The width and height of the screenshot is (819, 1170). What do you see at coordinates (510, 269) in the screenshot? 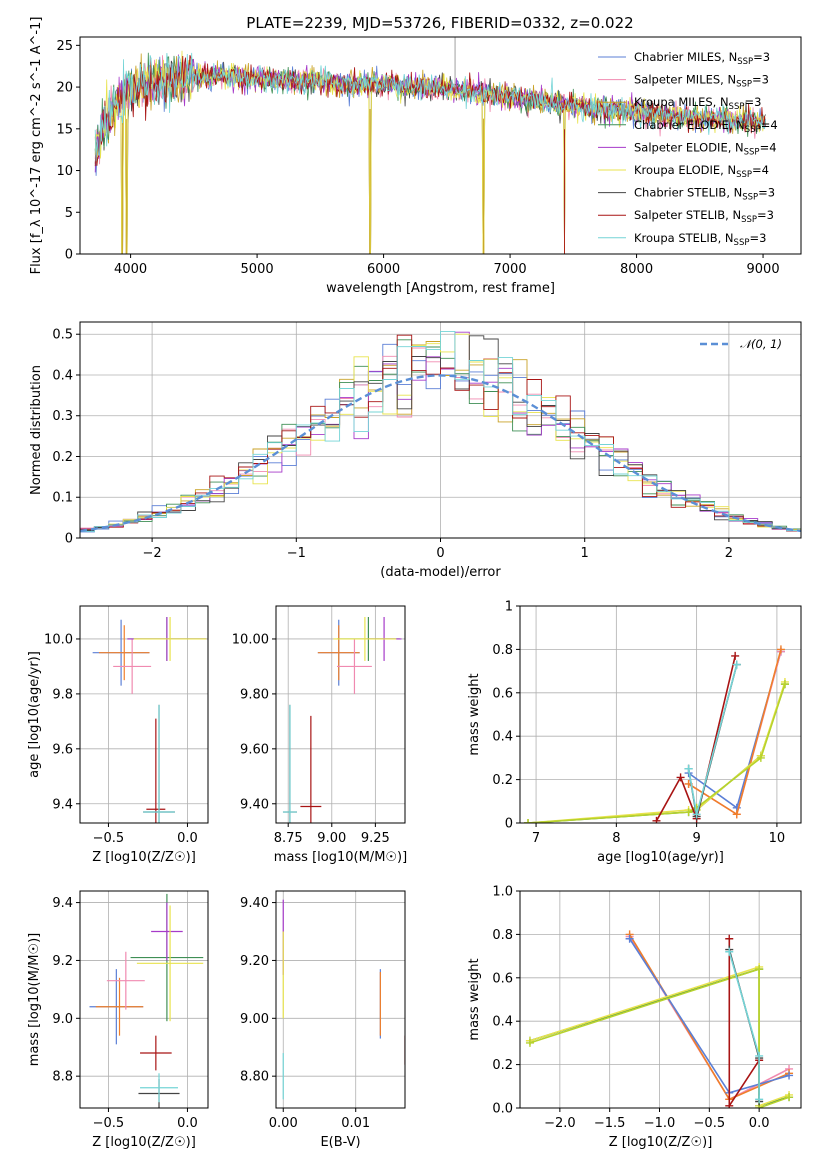
I see `x-tick-label: 7000` at bounding box center [510, 269].